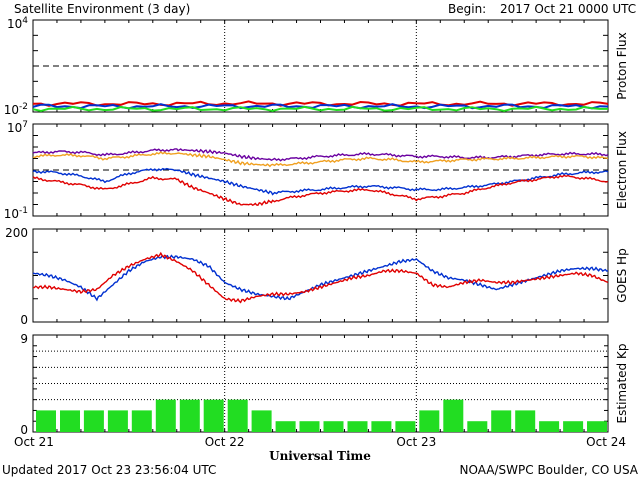 The image size is (640, 480). Describe the element at coordinates (606, 442) in the screenshot. I see `x-tick-label: Oct 24` at that location.